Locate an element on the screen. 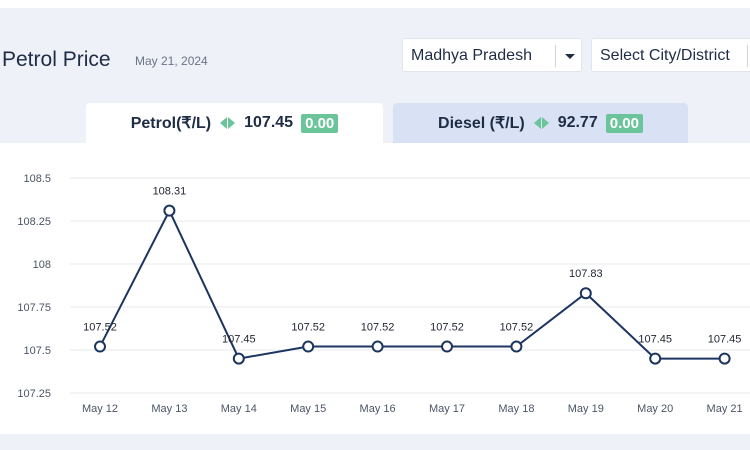 Image resolution: width=750 pixels, height=450 pixels. x-tick-label: May 20 is located at coordinates (655, 409).